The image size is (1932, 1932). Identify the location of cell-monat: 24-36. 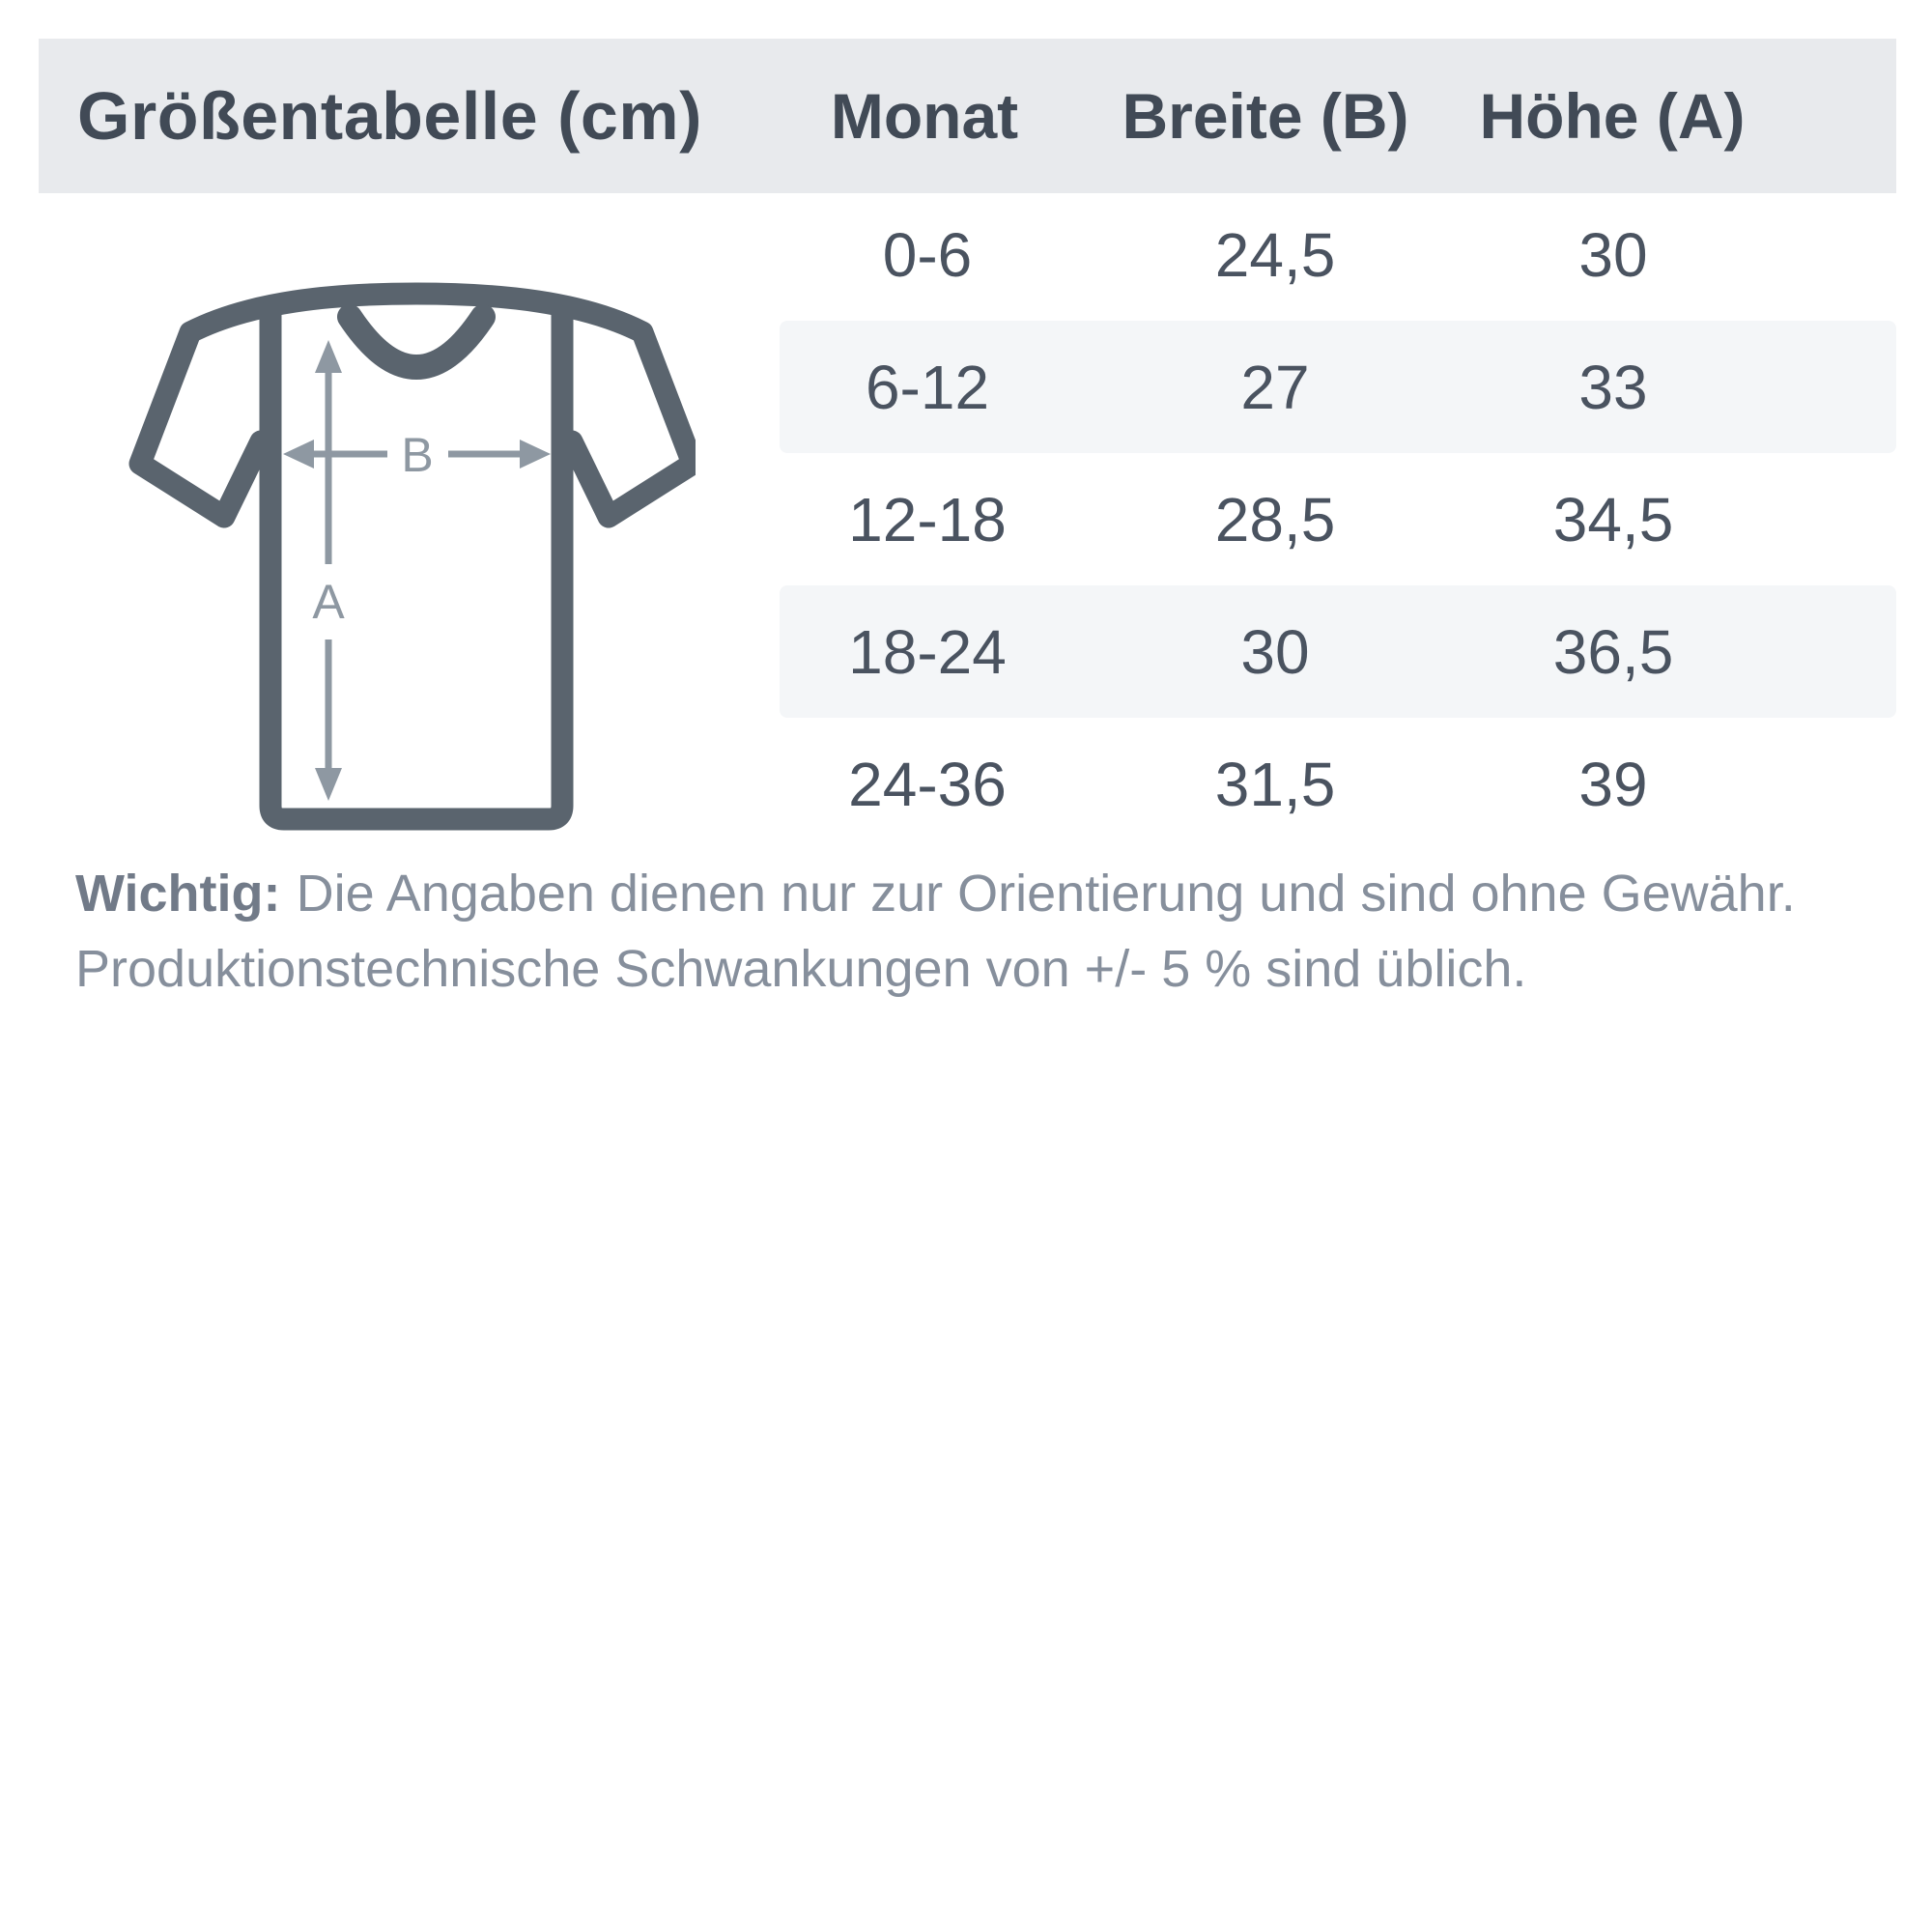
(927, 784).